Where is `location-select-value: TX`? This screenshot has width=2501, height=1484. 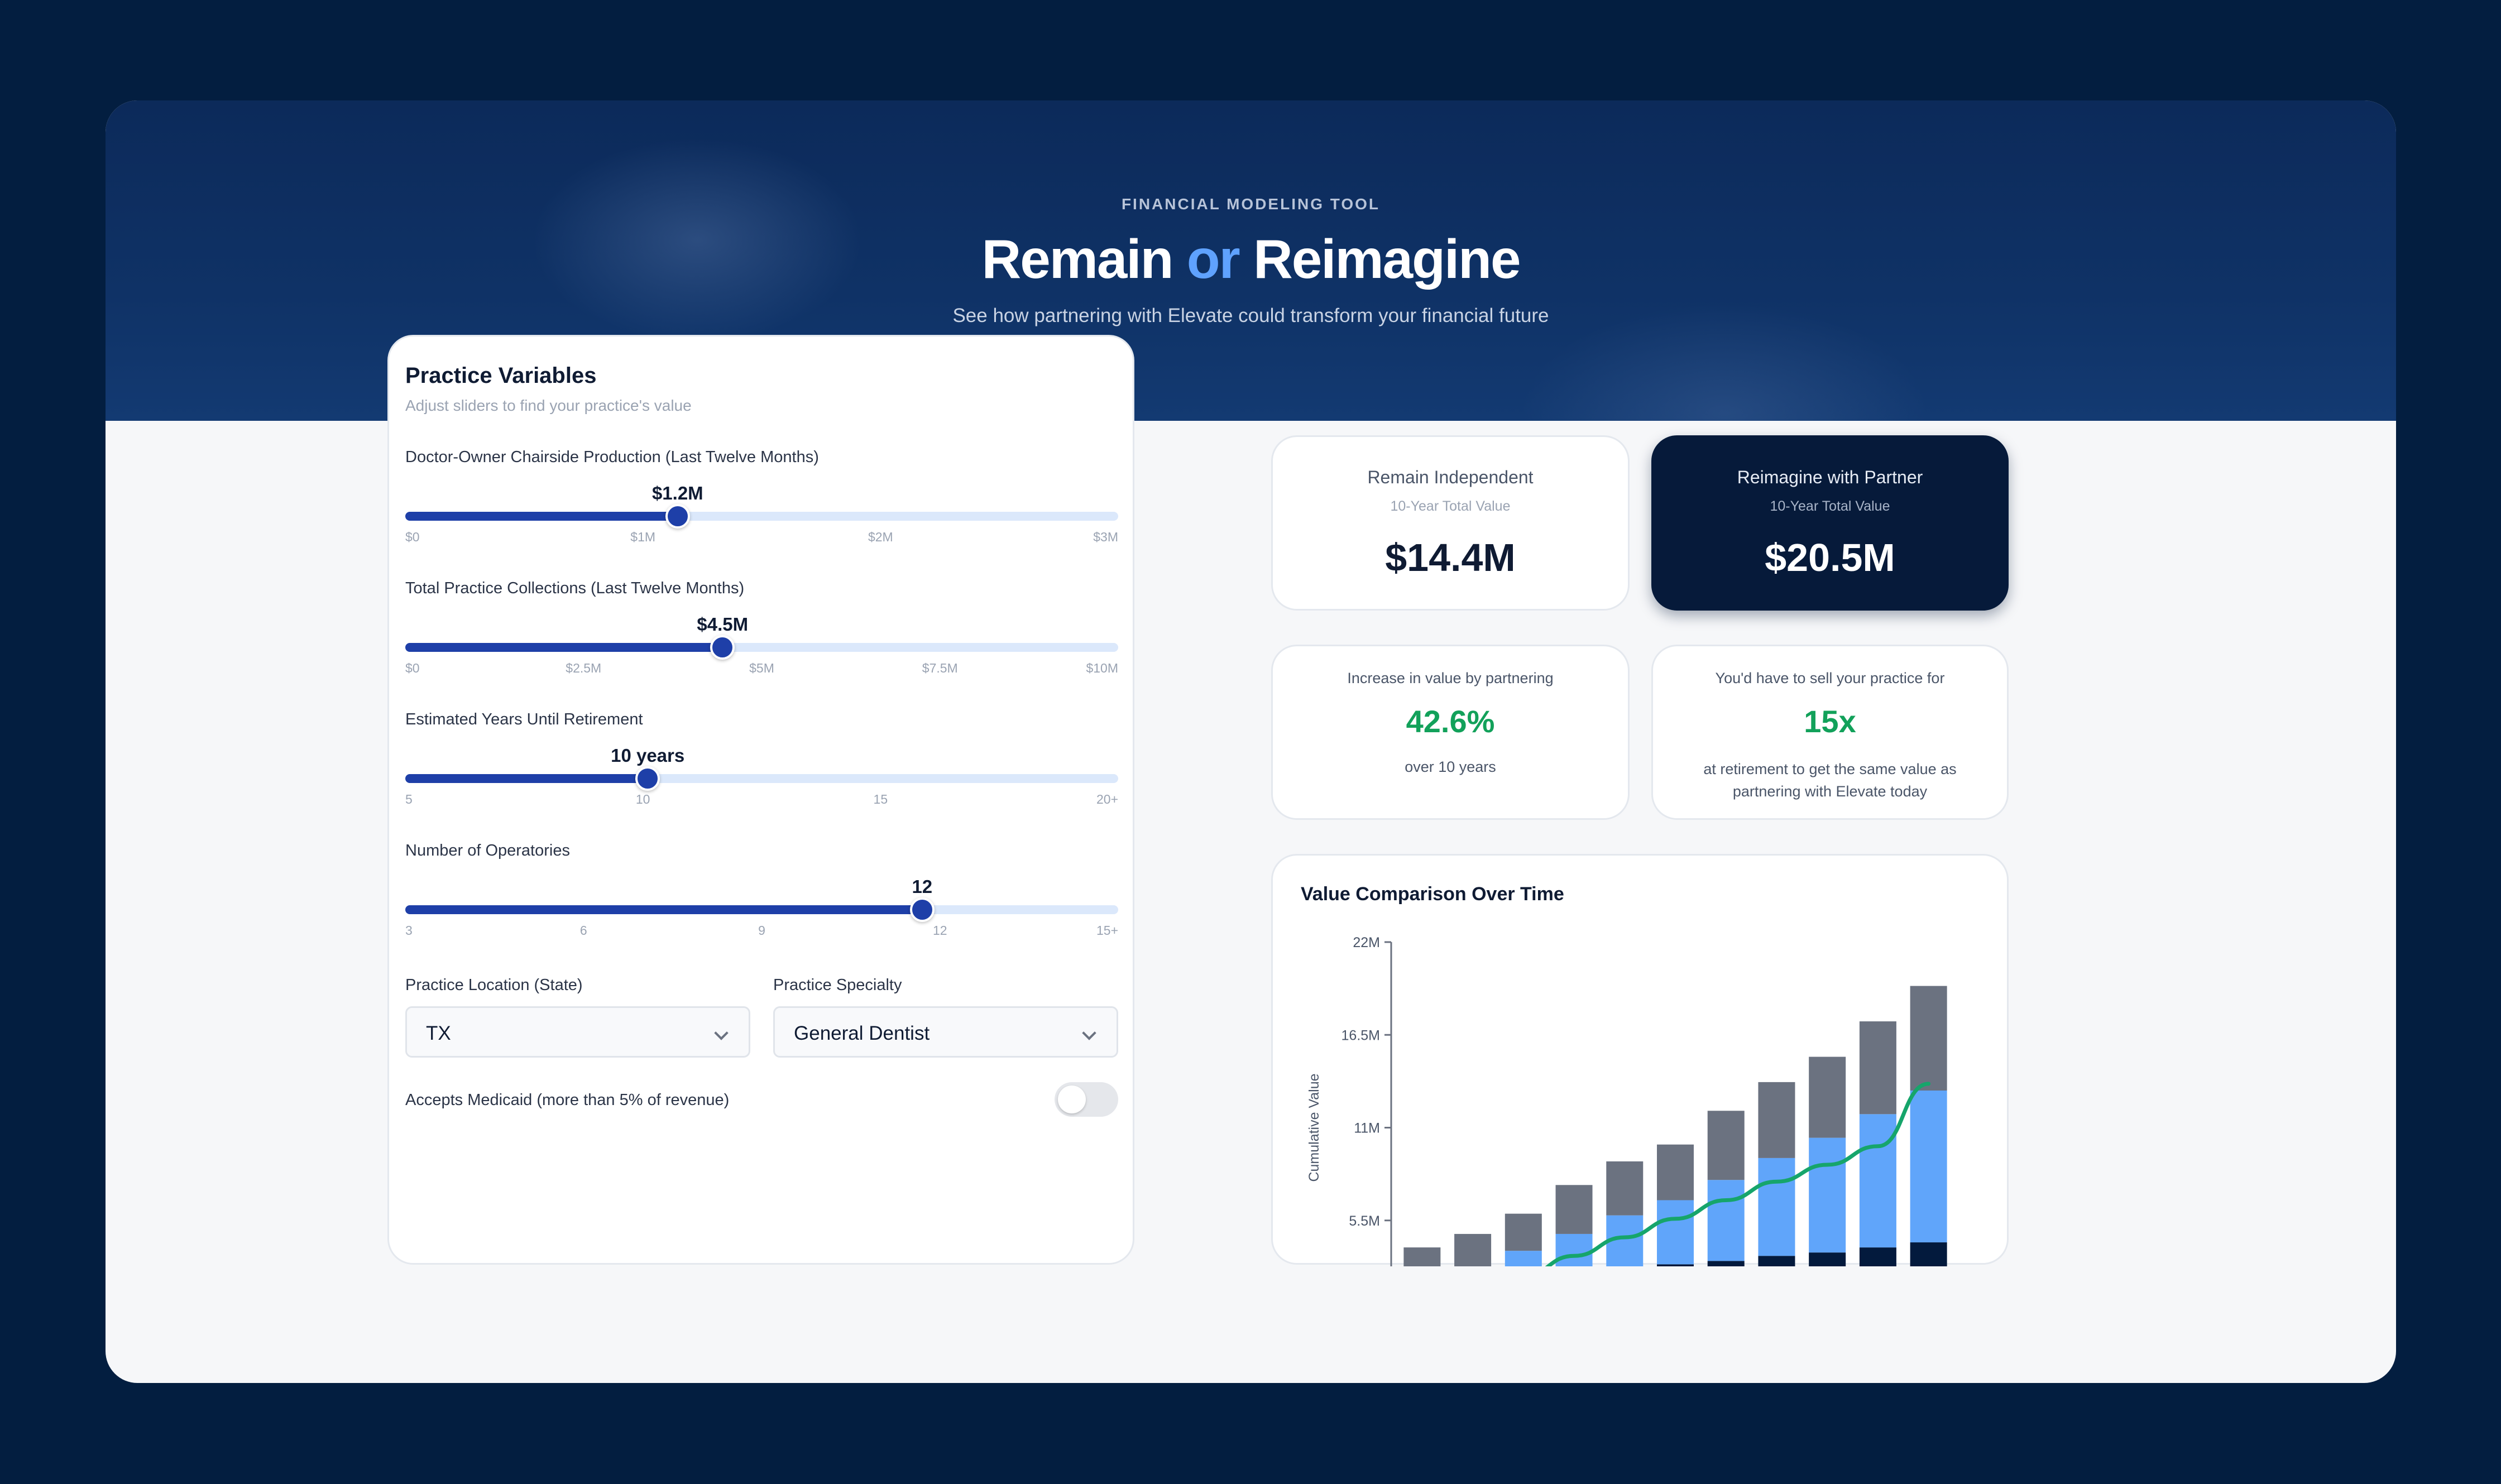 location-select-value: TX is located at coordinates (438, 1033).